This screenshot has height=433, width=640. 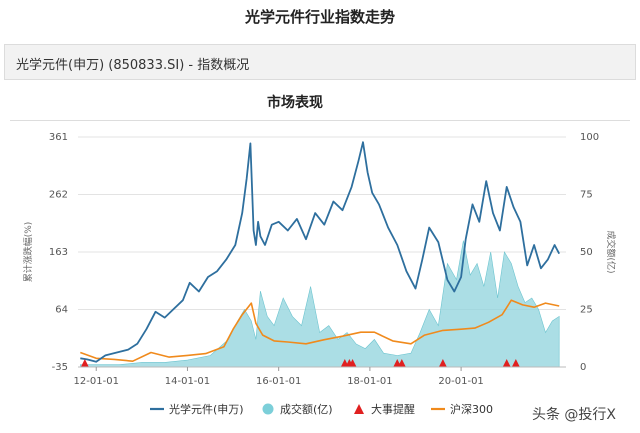 What do you see at coordinates (96, 381) in the screenshot?
I see `x-tick-label: 12-01-01` at bounding box center [96, 381].